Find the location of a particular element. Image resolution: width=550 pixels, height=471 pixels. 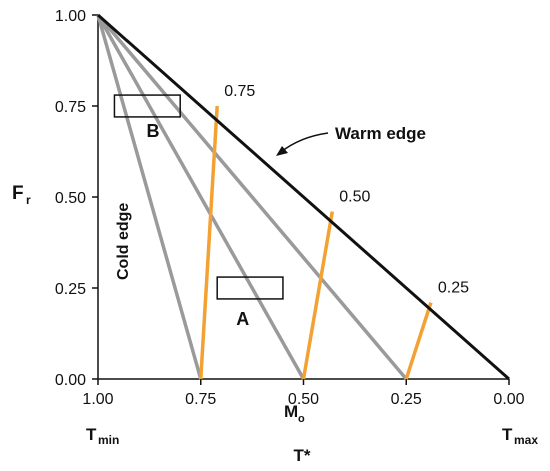

tmax-sub: max is located at coordinates (526, 440).